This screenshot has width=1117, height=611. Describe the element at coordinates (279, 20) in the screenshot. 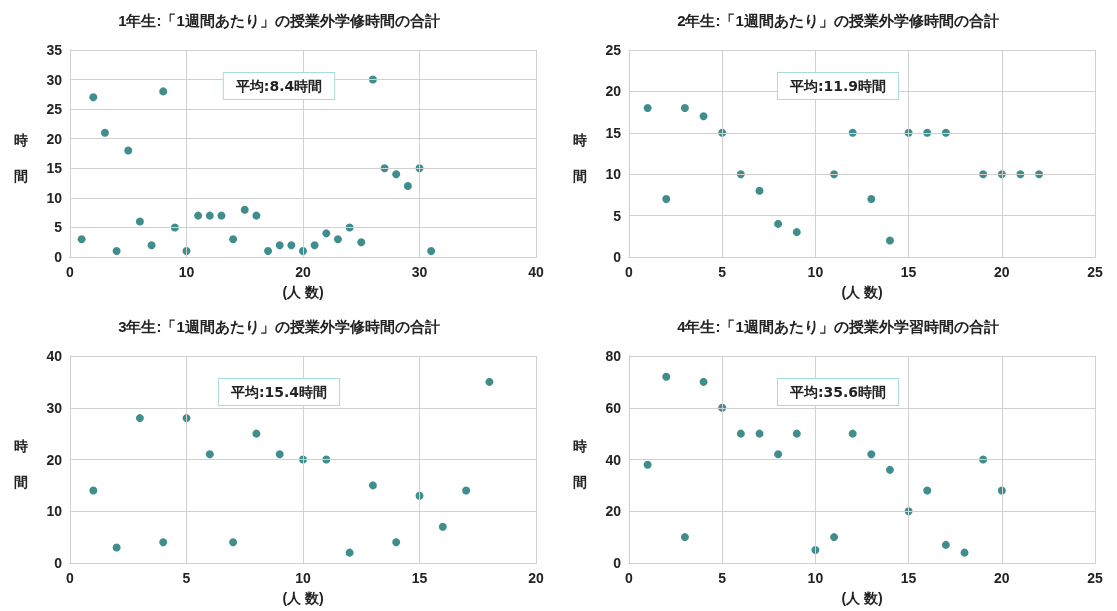

I see `chart-title: 1年生:「1週間あたり」の授業外学修時間の合計` at that location.